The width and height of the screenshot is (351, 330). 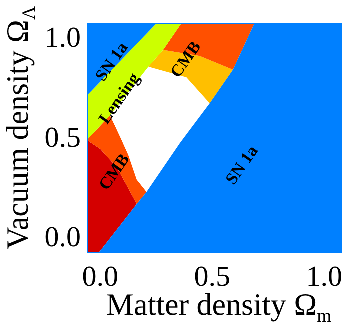 I want to click on annotation: SN 1a, so click(x=242, y=165).